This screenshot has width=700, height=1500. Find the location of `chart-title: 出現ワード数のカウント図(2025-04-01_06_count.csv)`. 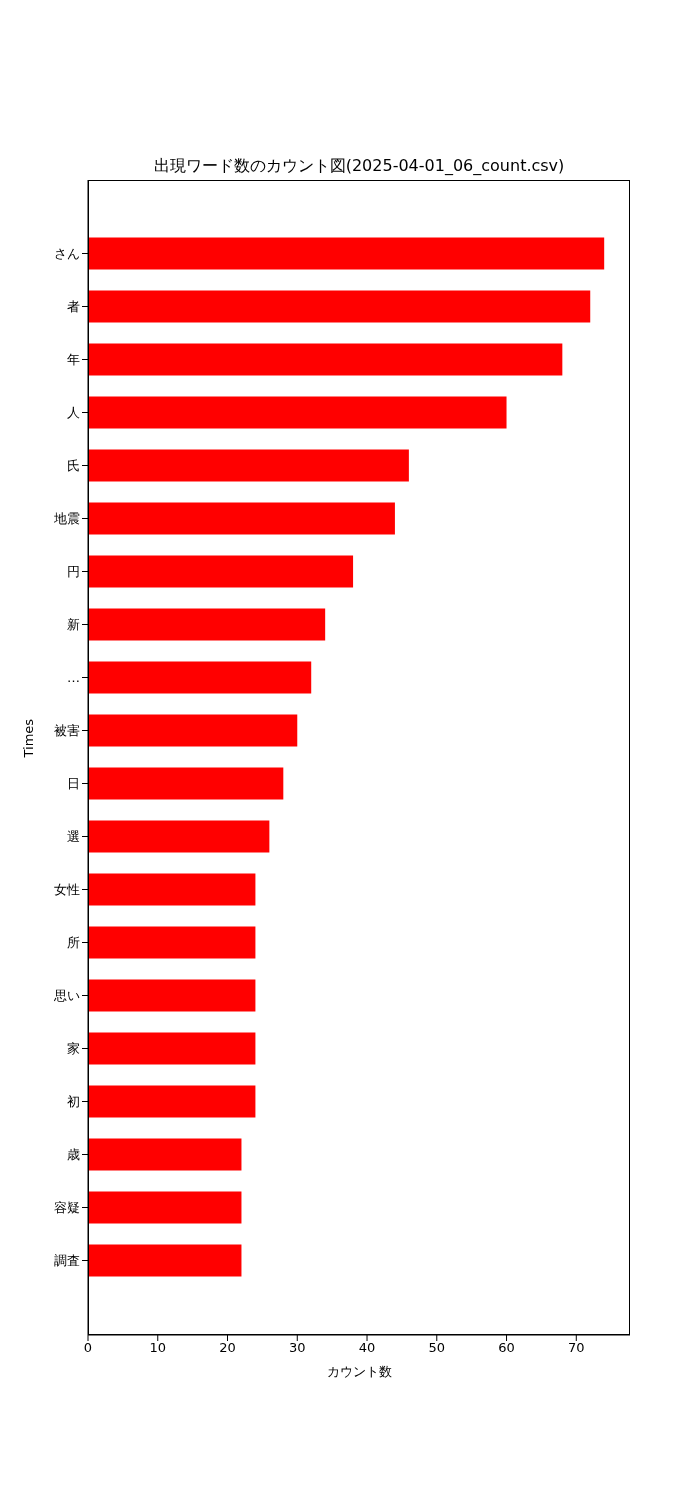

chart-title: 出現ワード数のカウント図(2025-04-01_06_count.csv) is located at coordinates (359, 165).